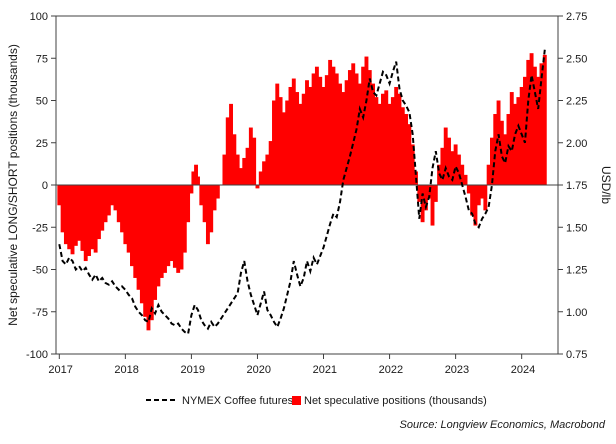 This screenshot has height=444, width=616. What do you see at coordinates (42, 102) in the screenshot?
I see `left-tick-label: 50` at bounding box center [42, 102].